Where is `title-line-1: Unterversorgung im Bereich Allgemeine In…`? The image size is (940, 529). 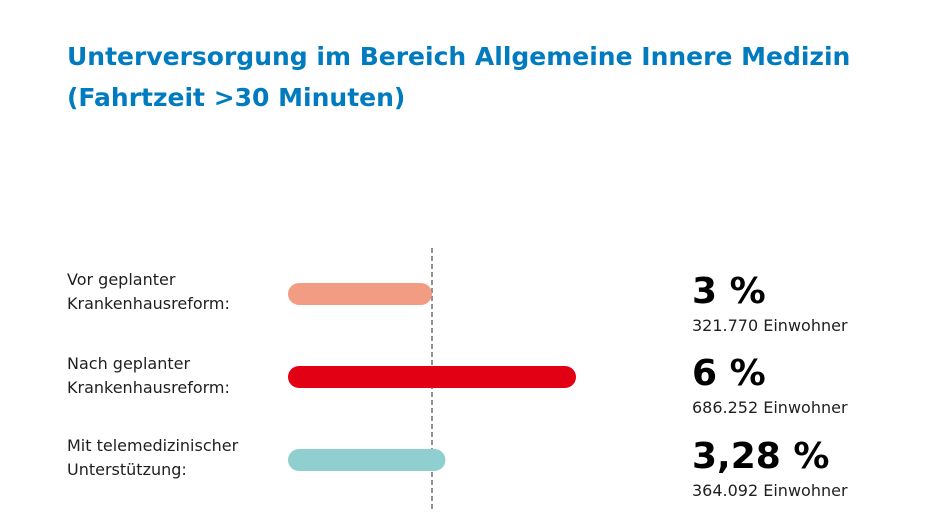 title-line-1: Unterversorgung im Bereich Allgemeine In… is located at coordinates (459, 56).